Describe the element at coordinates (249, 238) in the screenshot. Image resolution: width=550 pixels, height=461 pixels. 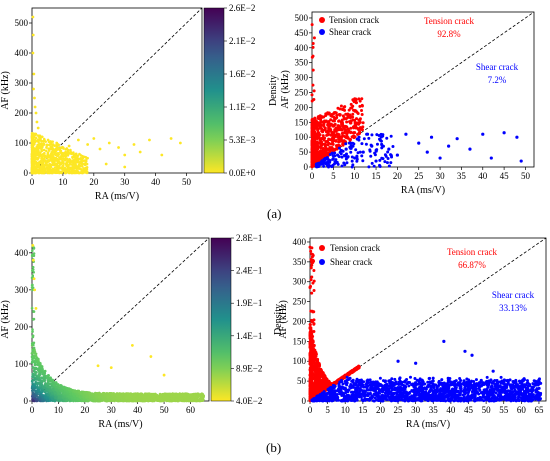
I see `colorbar-tick-label: 2.8E−1` at that location.